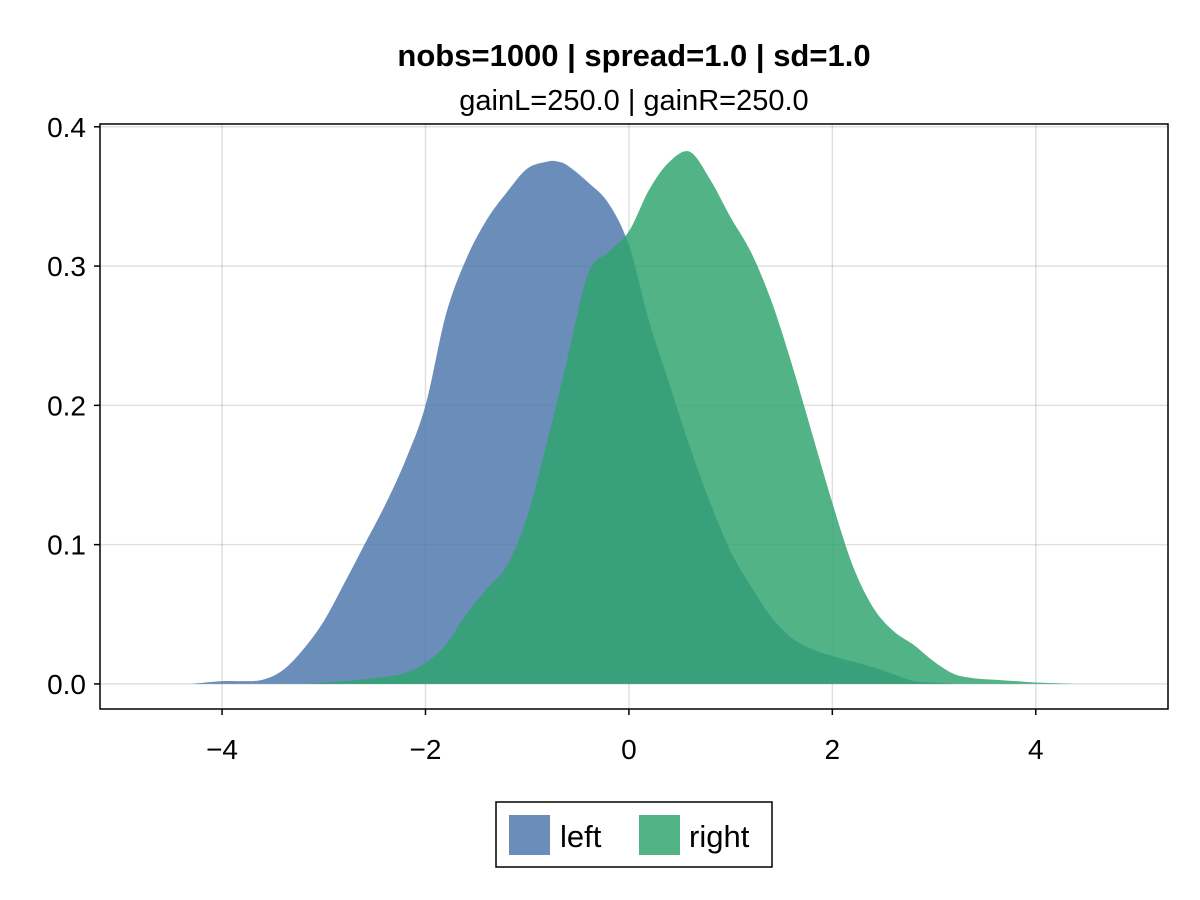  I want to click on x-tick-label: 4, so click(1036, 749).